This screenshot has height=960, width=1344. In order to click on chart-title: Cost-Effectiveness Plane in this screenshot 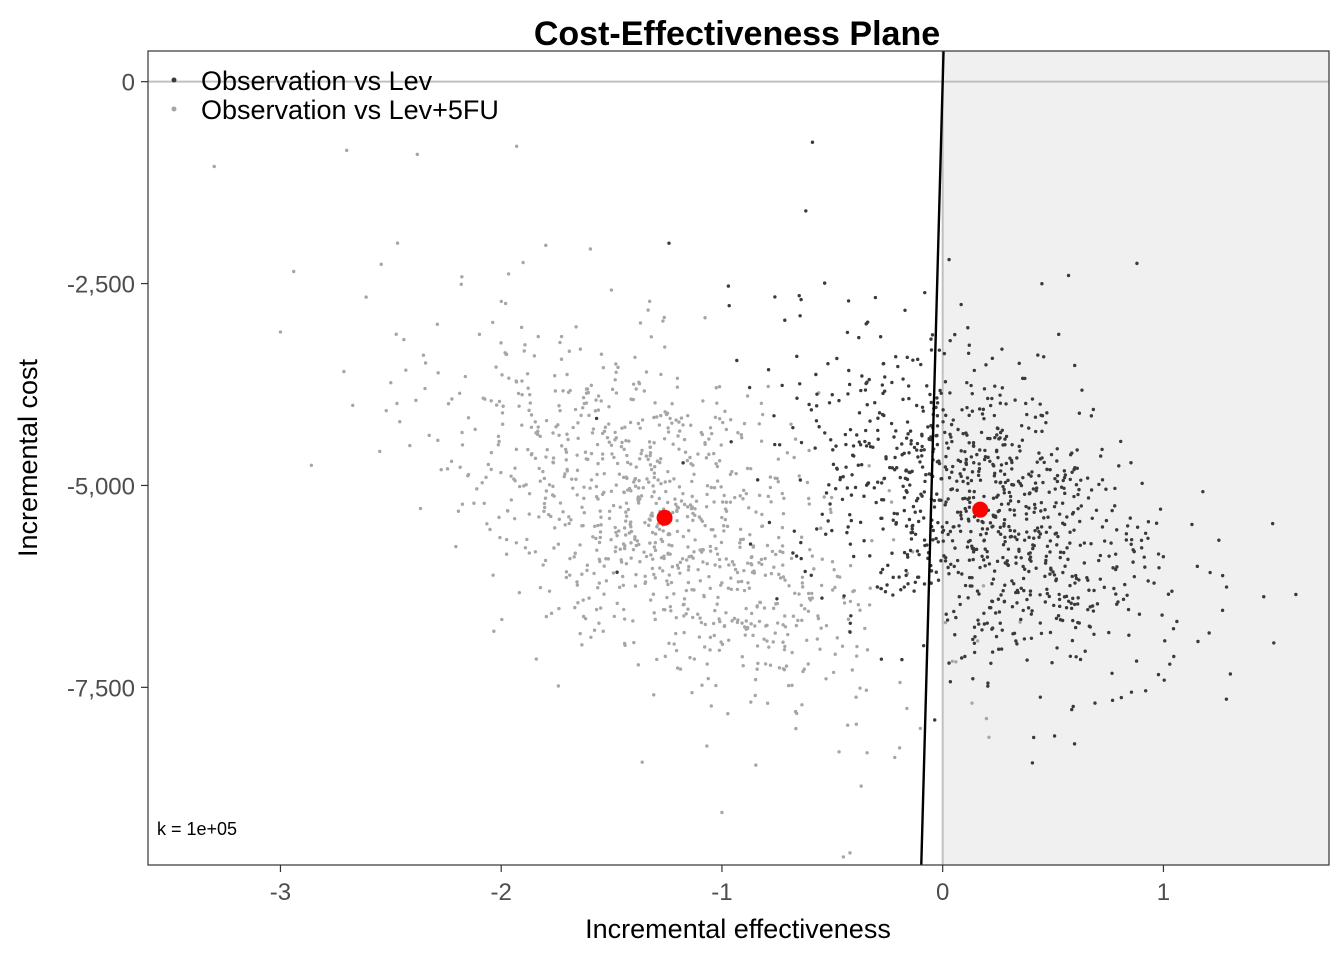, I will do `click(737, 34)`.